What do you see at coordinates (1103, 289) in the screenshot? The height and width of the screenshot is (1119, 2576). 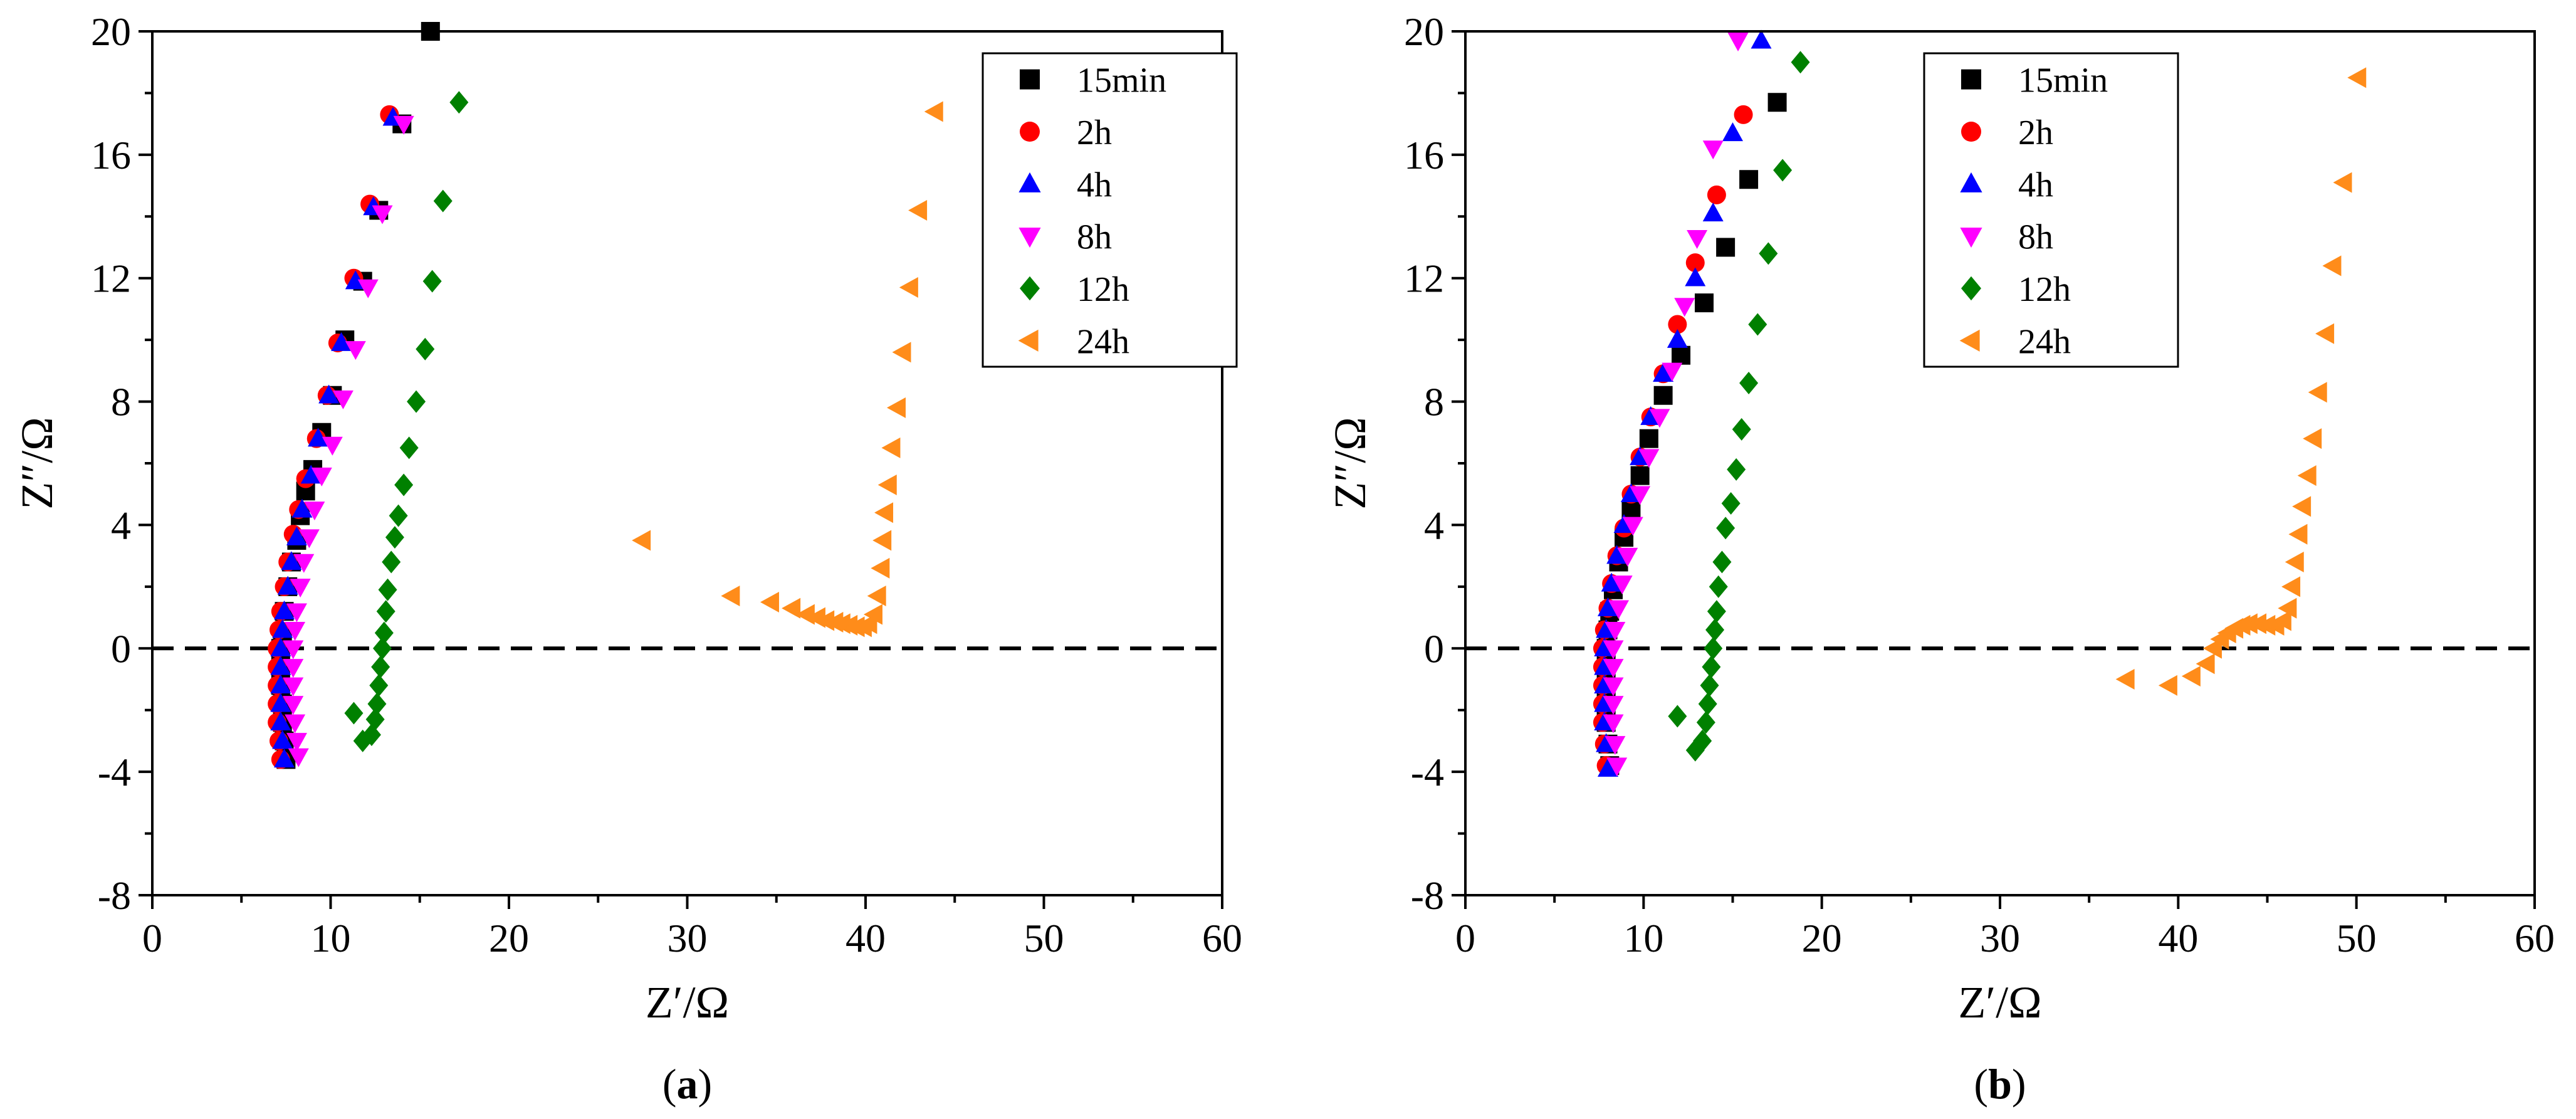 I see `legend-label: 12h` at bounding box center [1103, 289].